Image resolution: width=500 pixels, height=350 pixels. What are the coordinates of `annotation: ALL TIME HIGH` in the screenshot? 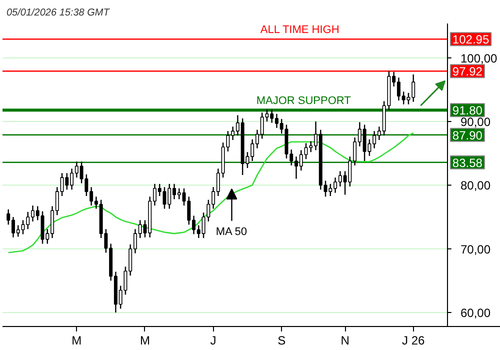 It's located at (300, 30).